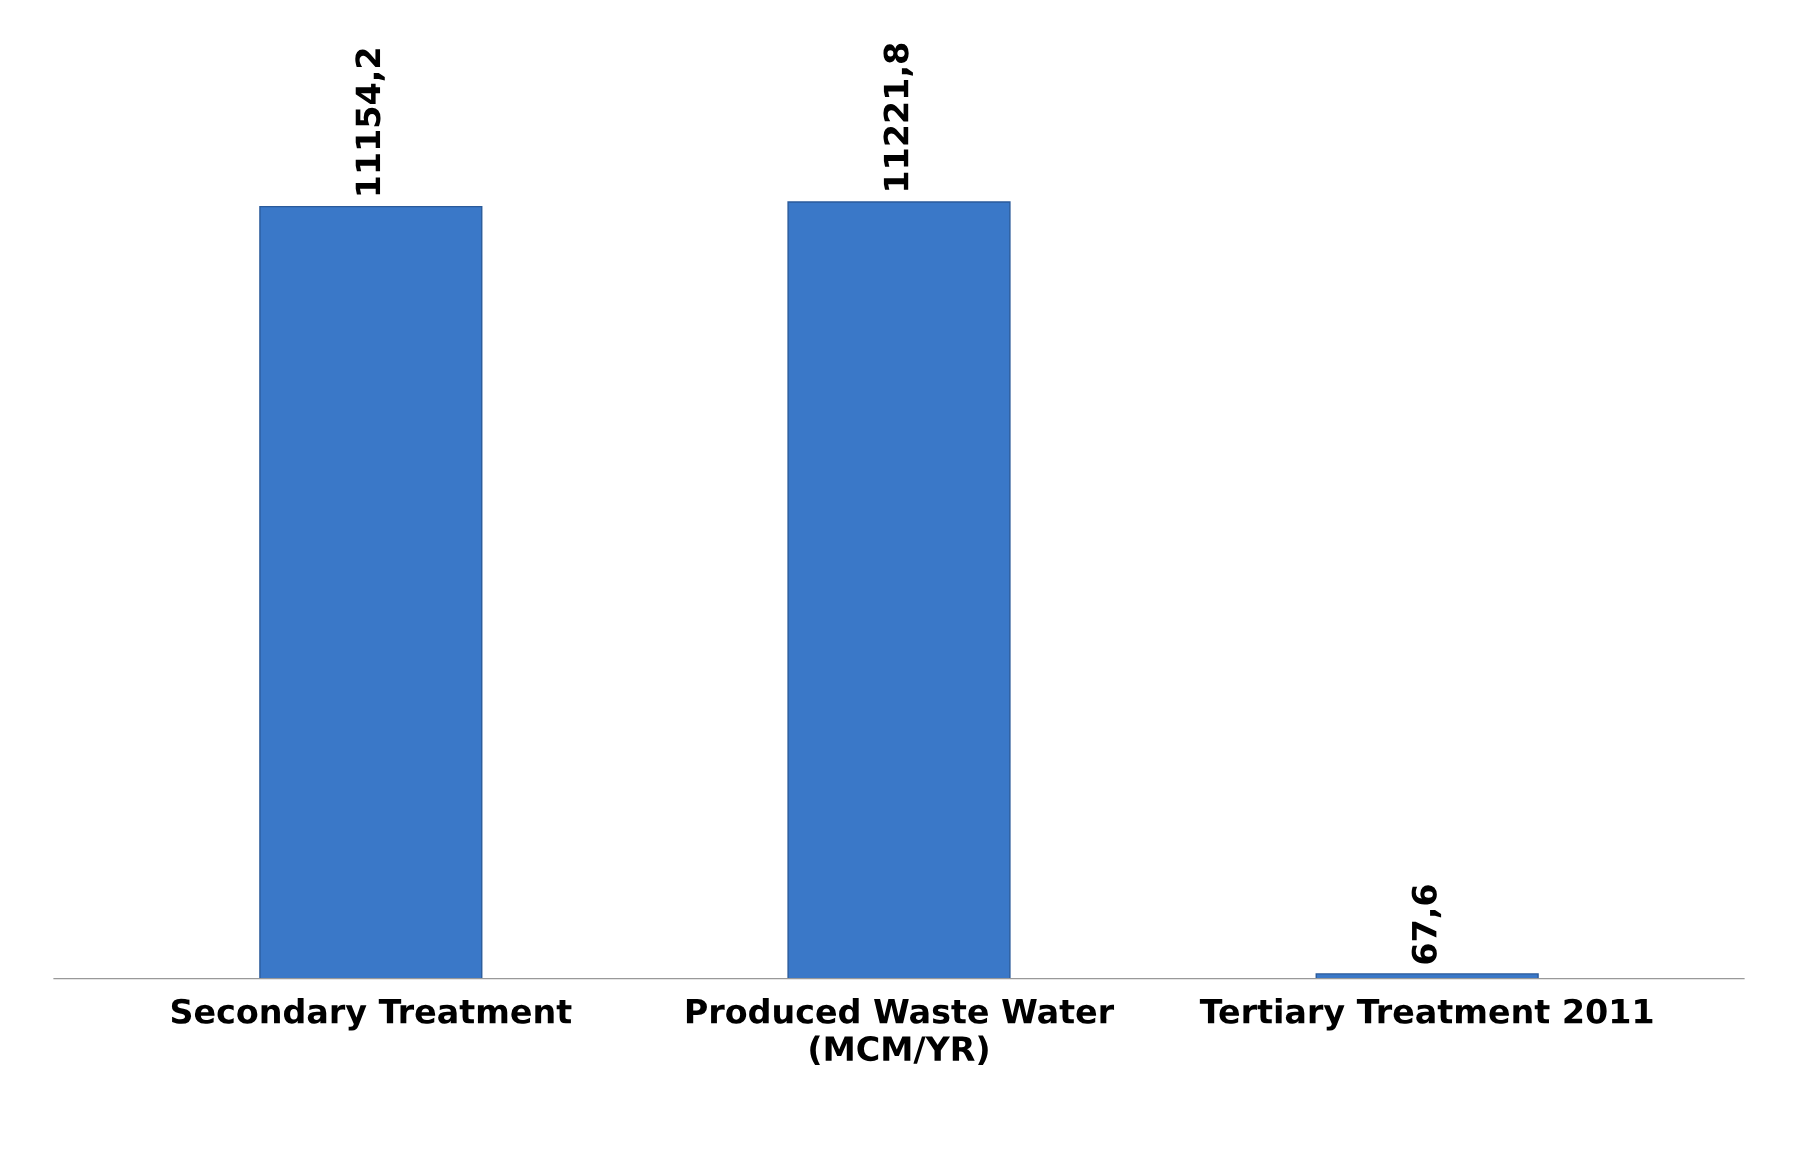 This screenshot has height=1165, width=1798. Describe the element at coordinates (898, 116) in the screenshot. I see `data-label: 11221,8` at that location.